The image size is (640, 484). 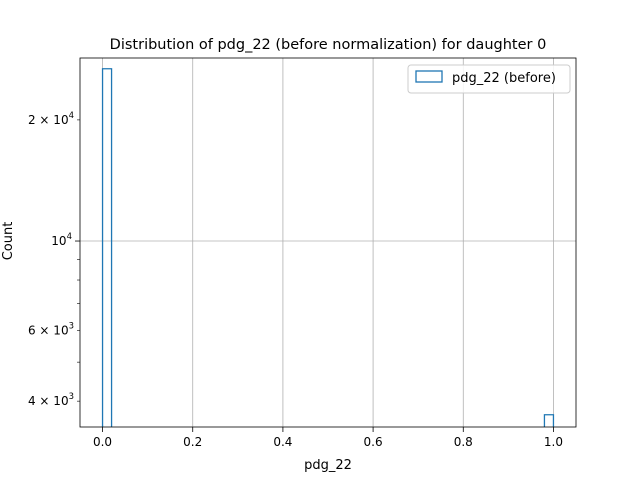 I want to click on legend-box, so click(x=489, y=79).